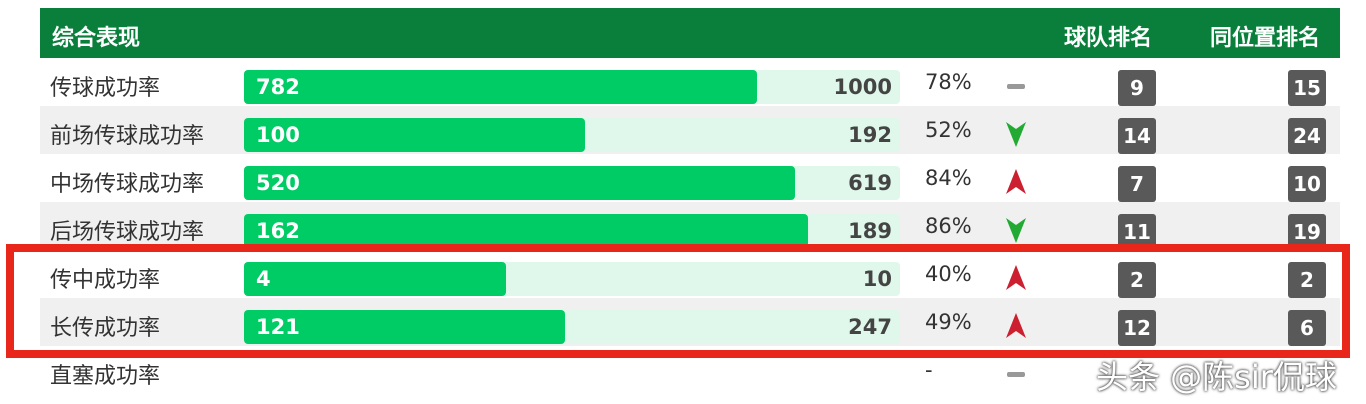  I want to click on position-rank-badge: 24, so click(1307, 136).